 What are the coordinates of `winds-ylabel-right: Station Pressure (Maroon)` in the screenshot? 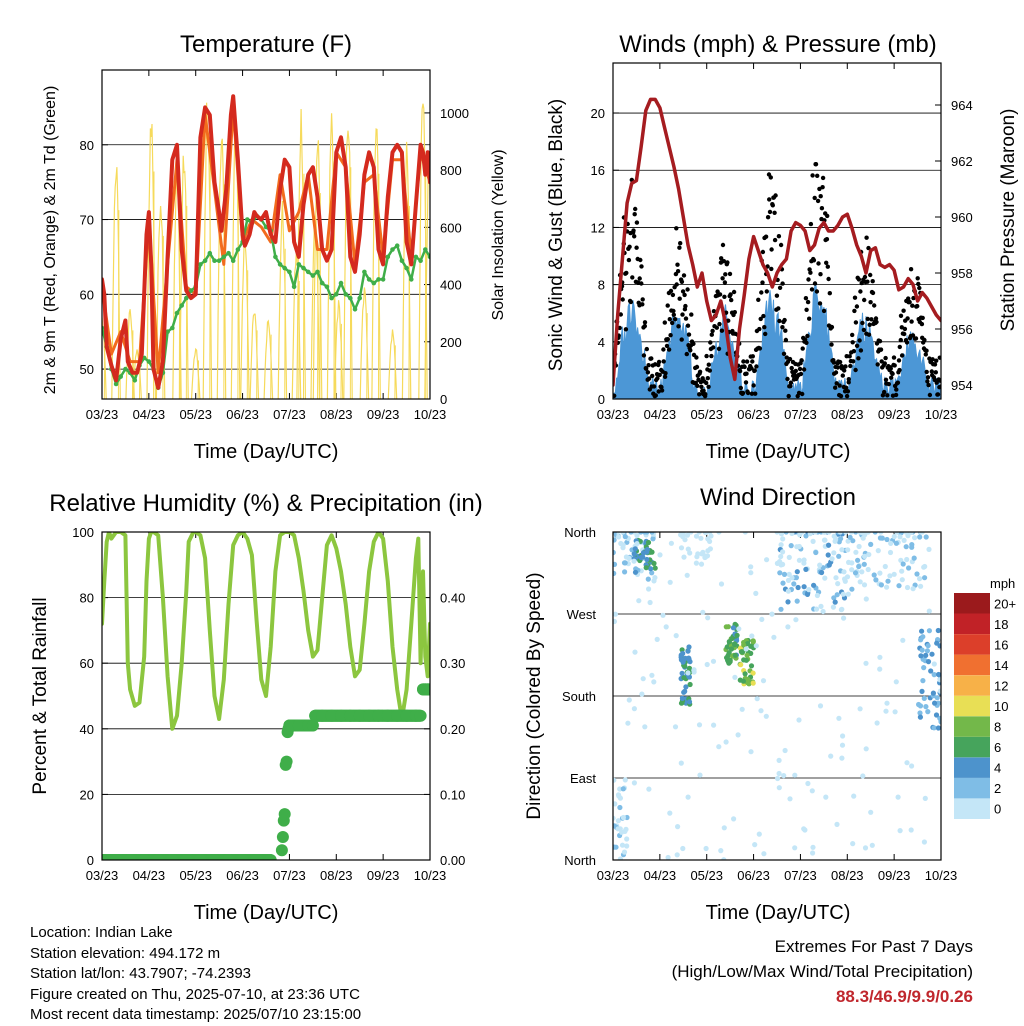 It's located at (1008, 220).